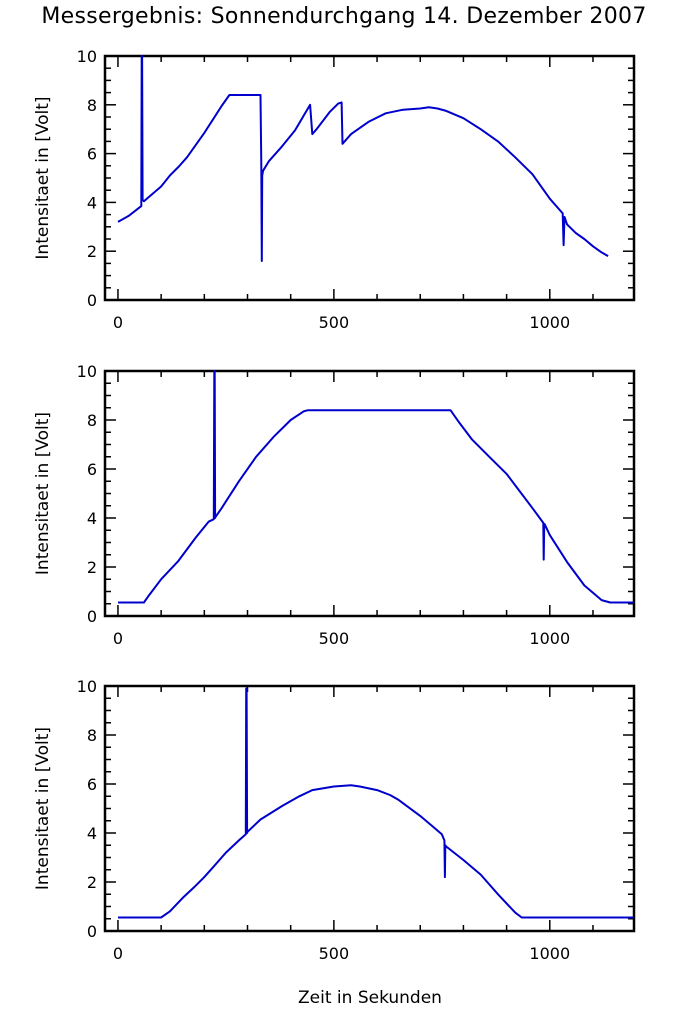 This screenshot has width=688, height=1024. I want to click on x-axis-title: Zeit in Sekunden, so click(370, 998).